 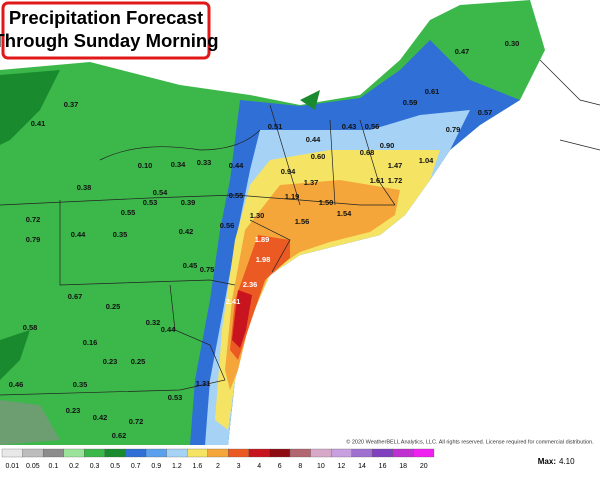 I want to click on value-label: 0.79, so click(x=33, y=239).